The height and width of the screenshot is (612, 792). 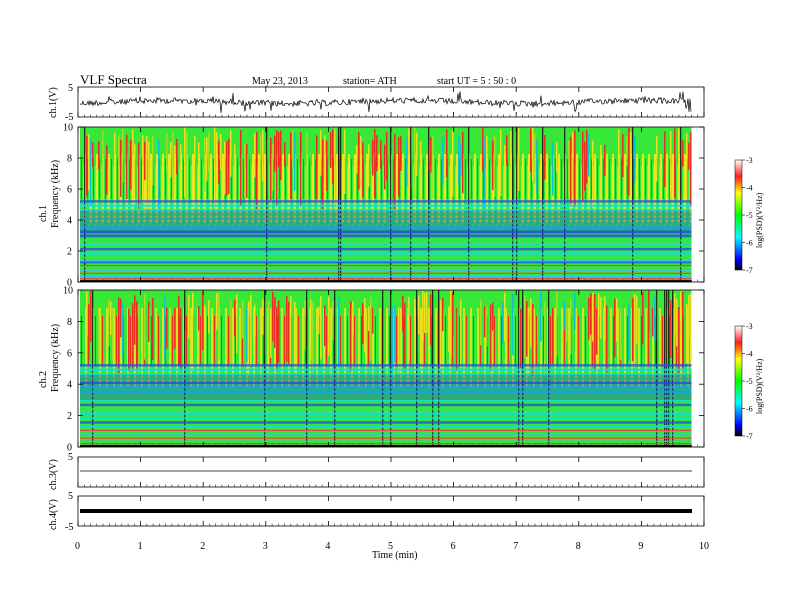 I want to click on ch1-ytick-bottom: -5, so click(x=69, y=117).